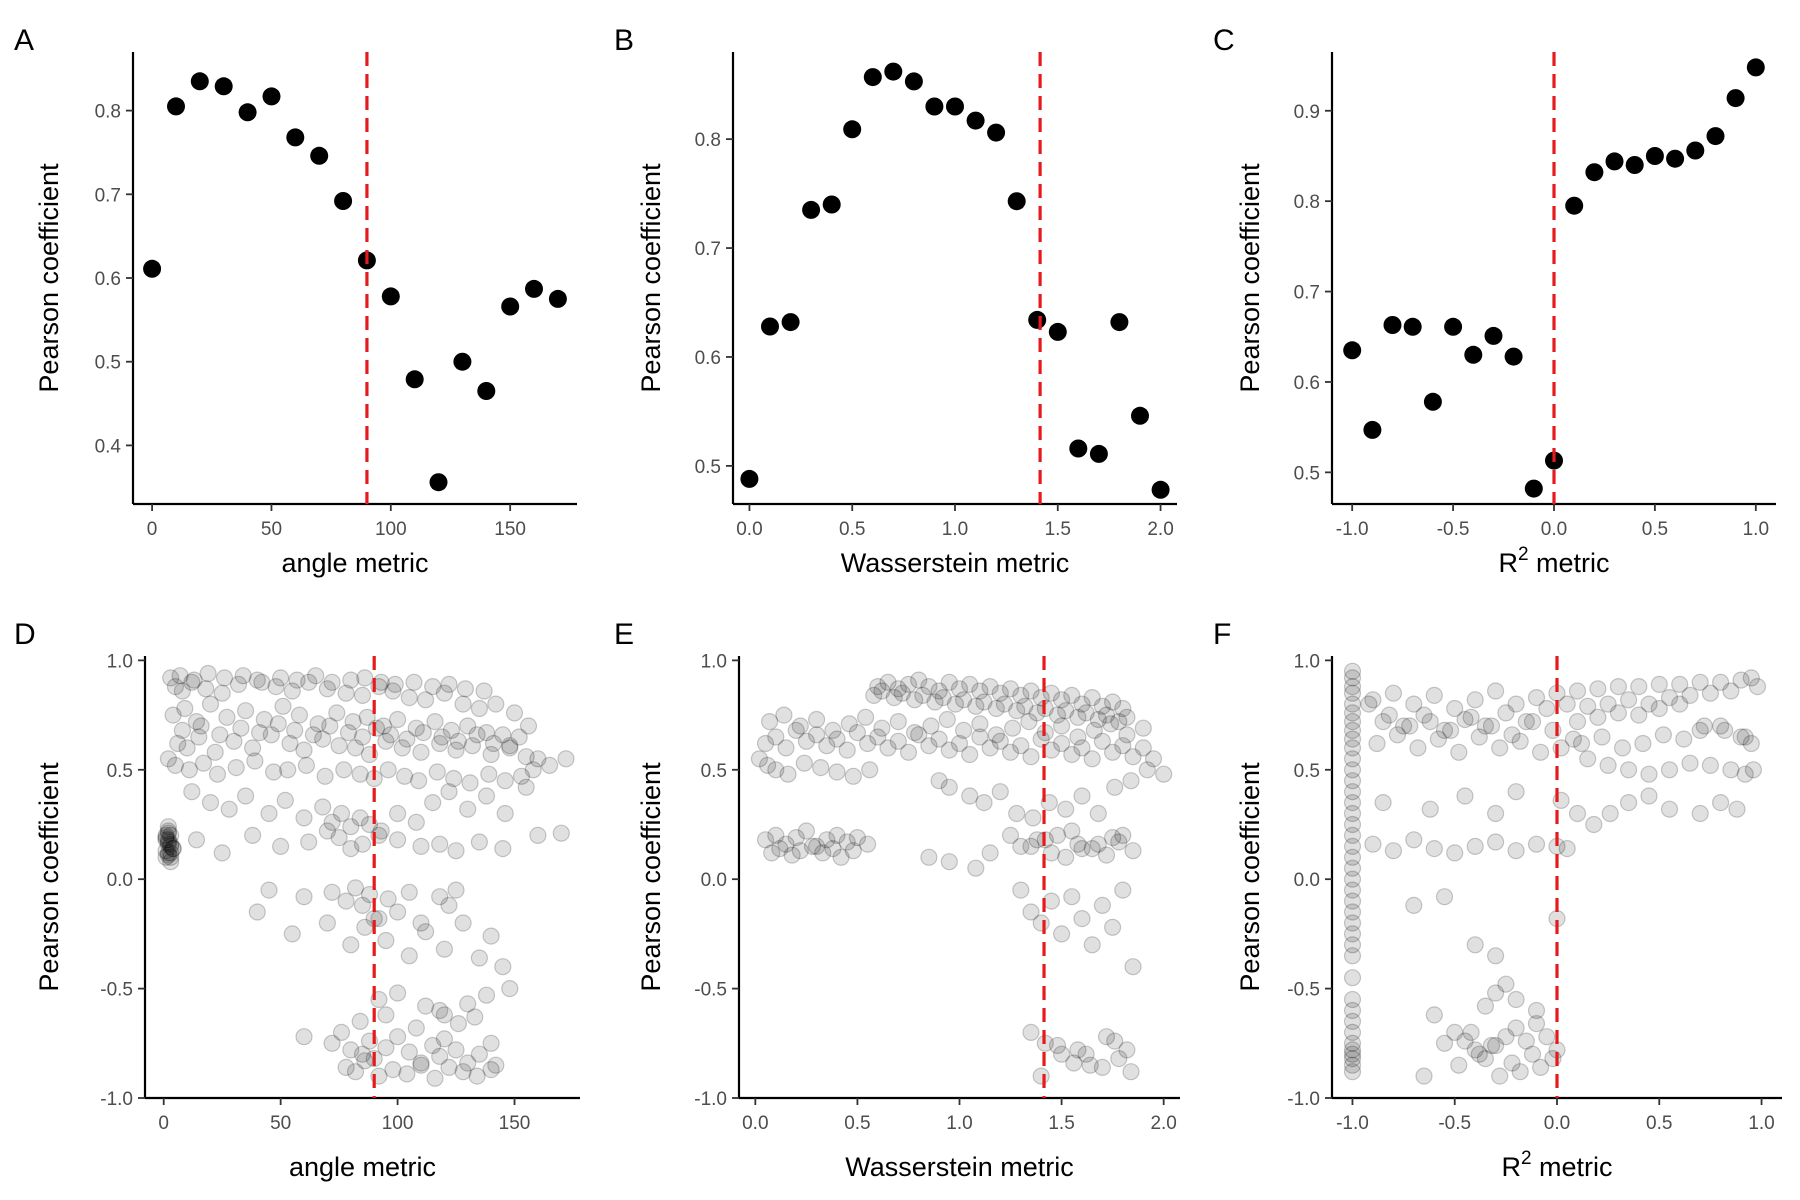 Image resolution: width=1800 pixels, height=1200 pixels. What do you see at coordinates (1250, 278) in the screenshot?
I see `y-axis-title: Pearson coefficient` at bounding box center [1250, 278].